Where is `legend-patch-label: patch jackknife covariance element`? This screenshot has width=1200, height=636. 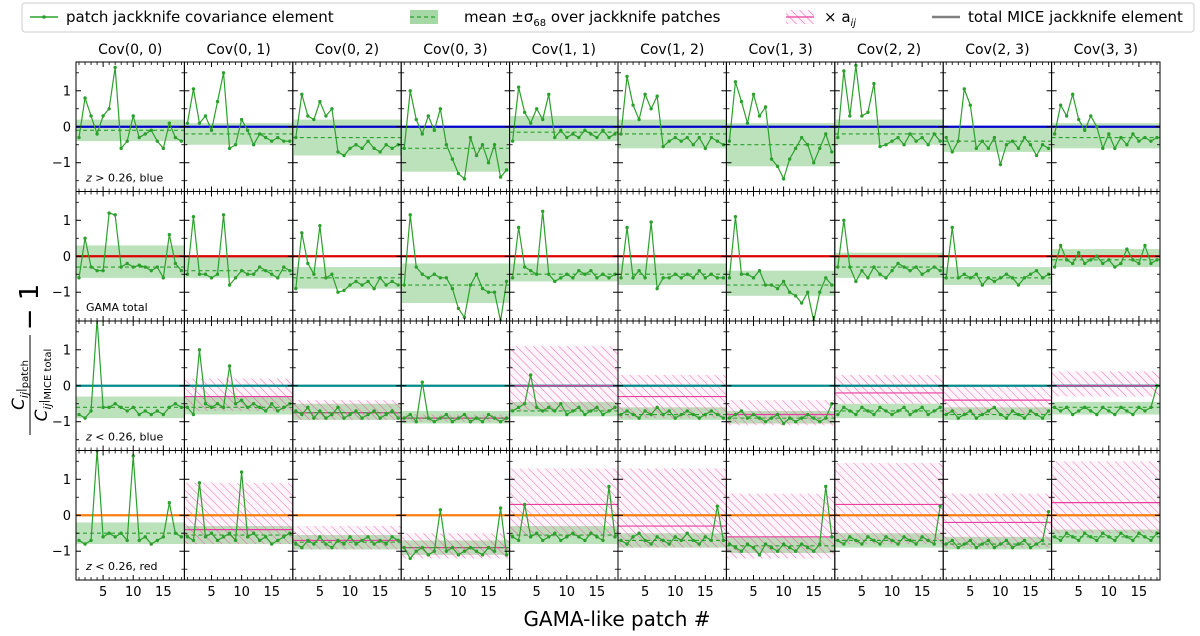 legend-patch-label: patch jackknife covariance element is located at coordinates (200, 17).